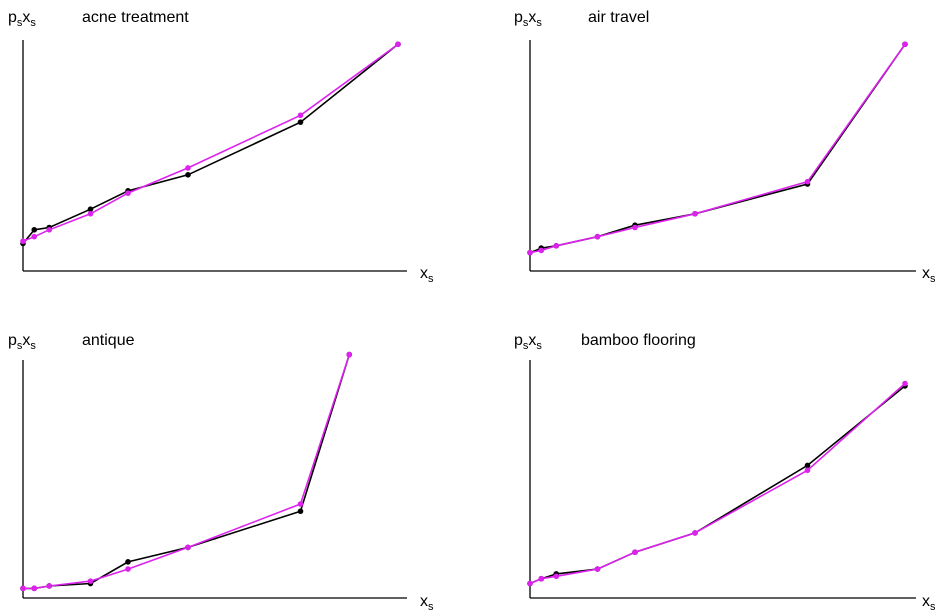  What do you see at coordinates (108, 340) in the screenshot?
I see `chart-title: antique` at bounding box center [108, 340].